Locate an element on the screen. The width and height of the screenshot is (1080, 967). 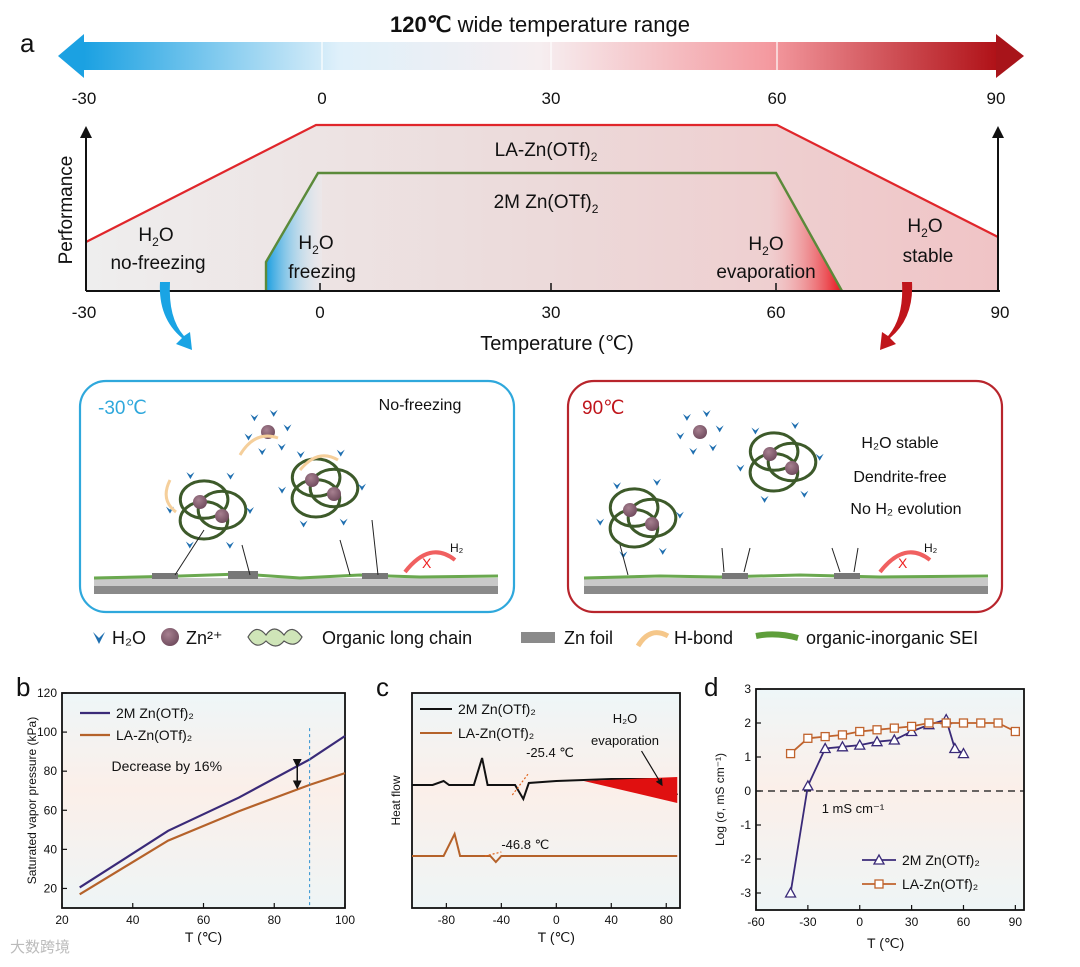
temperature-gradient-bar is located at coordinates (541, 56).